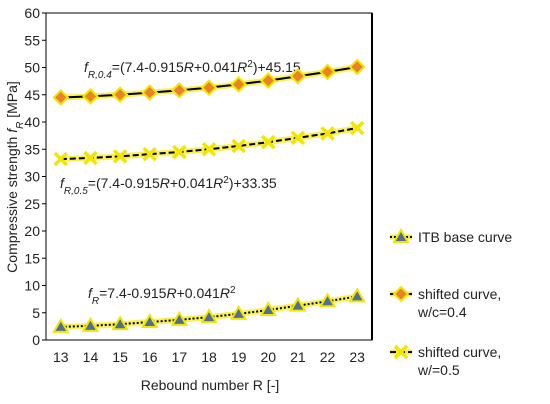 The width and height of the screenshot is (550, 404). What do you see at coordinates (253, 183) in the screenshot?
I see `text-part: )+33.35` at bounding box center [253, 183].